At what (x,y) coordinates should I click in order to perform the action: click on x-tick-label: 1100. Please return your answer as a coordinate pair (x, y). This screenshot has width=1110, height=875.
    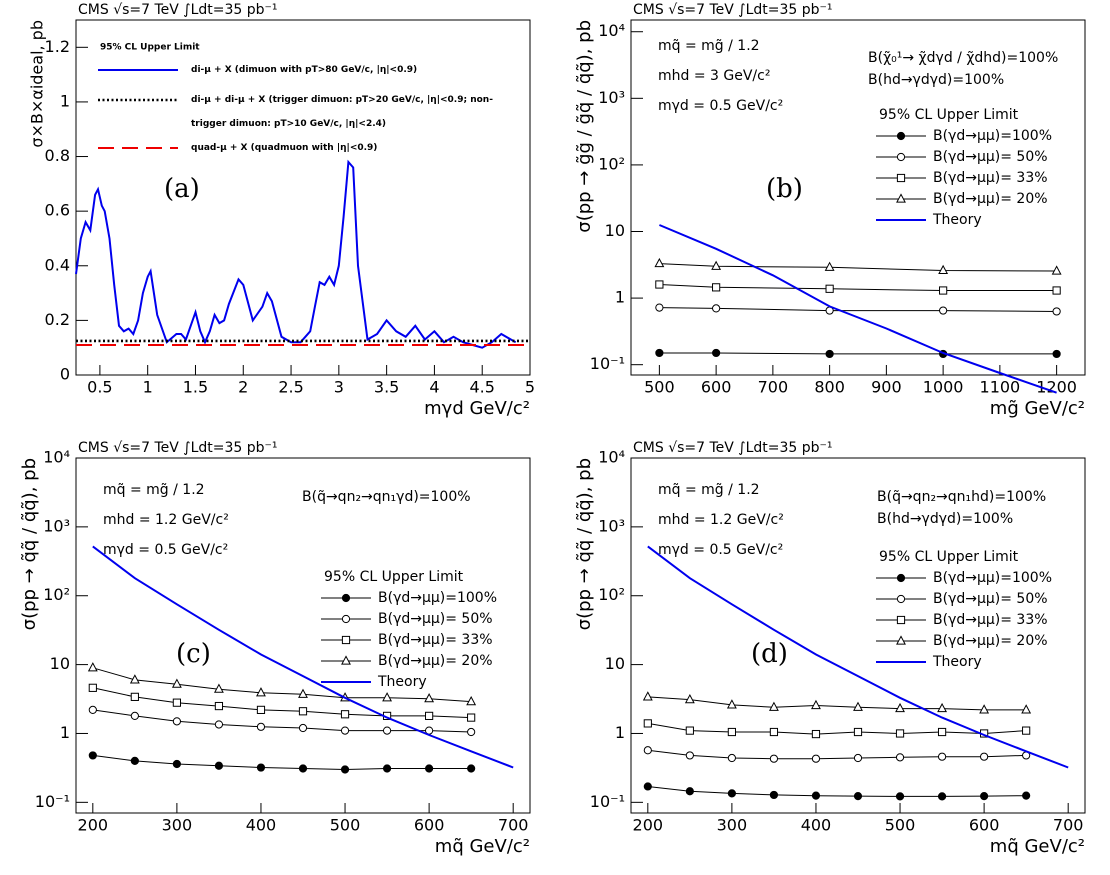
    Looking at the image, I should click on (1000, 387).